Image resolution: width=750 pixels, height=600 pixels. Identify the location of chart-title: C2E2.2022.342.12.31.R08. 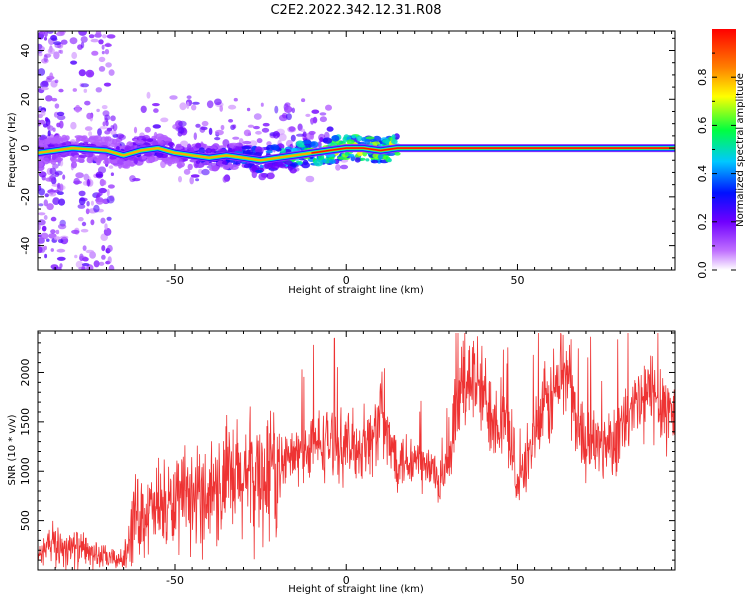
(355, 10).